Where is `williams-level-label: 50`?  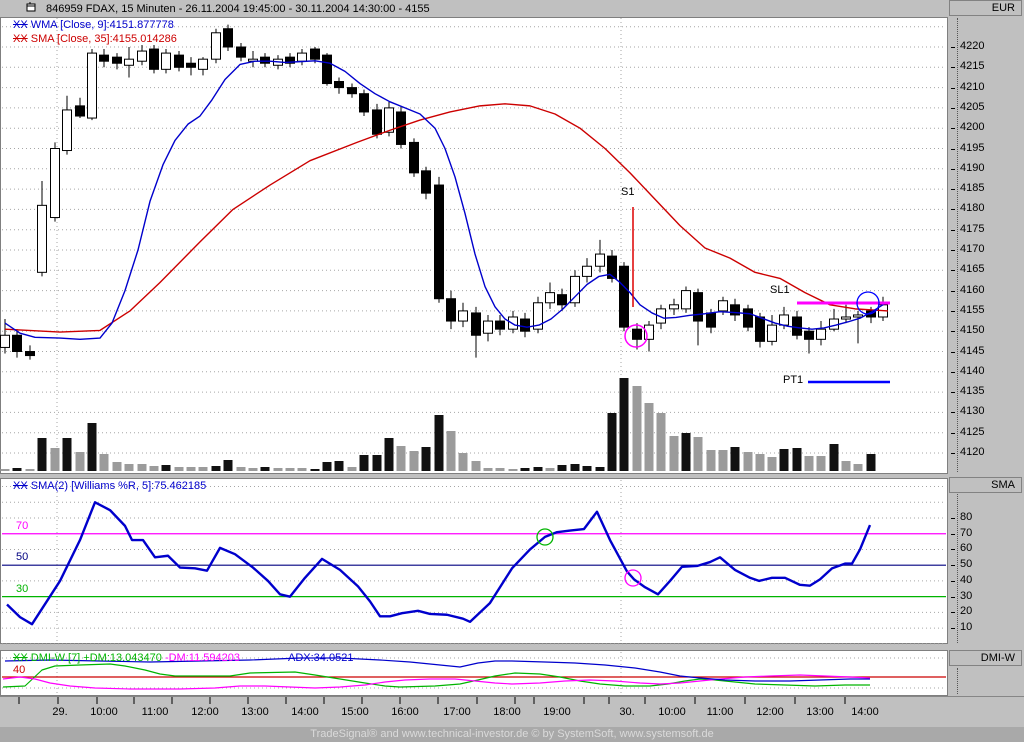
williams-level-label: 50 is located at coordinates (22, 557).